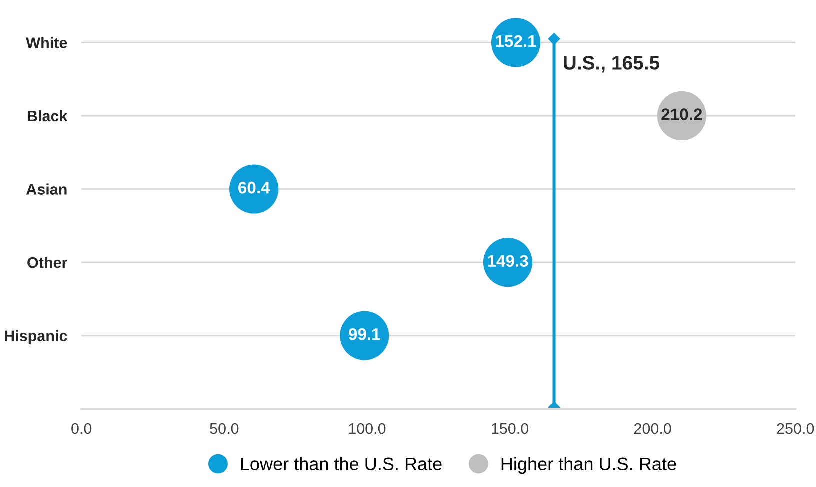 This screenshot has height=487, width=816. I want to click on y-tick-label: Black, so click(48, 116).